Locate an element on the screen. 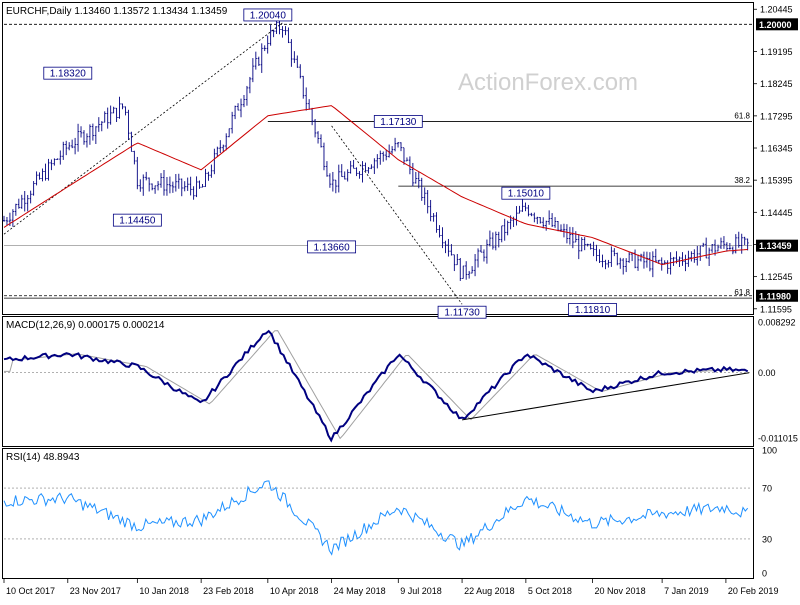 The height and width of the screenshot is (605, 800). watermark: ActionForex.com is located at coordinates (548, 82).